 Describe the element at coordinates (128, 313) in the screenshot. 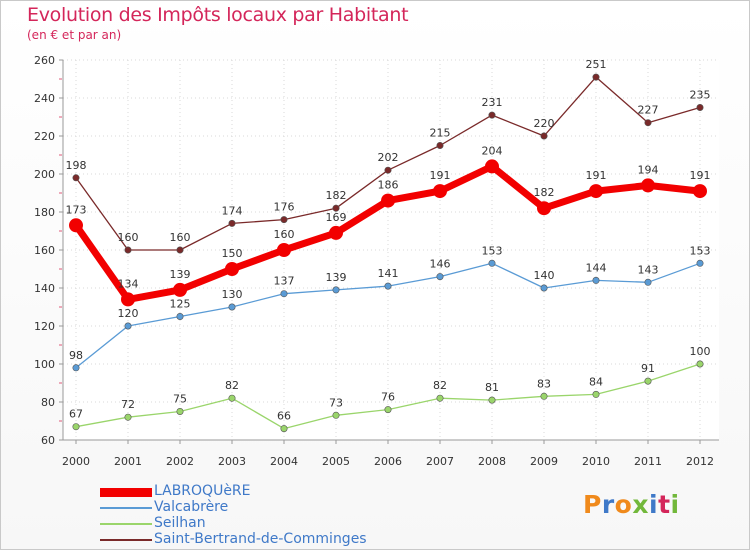

I see `data-label: 120` at that location.